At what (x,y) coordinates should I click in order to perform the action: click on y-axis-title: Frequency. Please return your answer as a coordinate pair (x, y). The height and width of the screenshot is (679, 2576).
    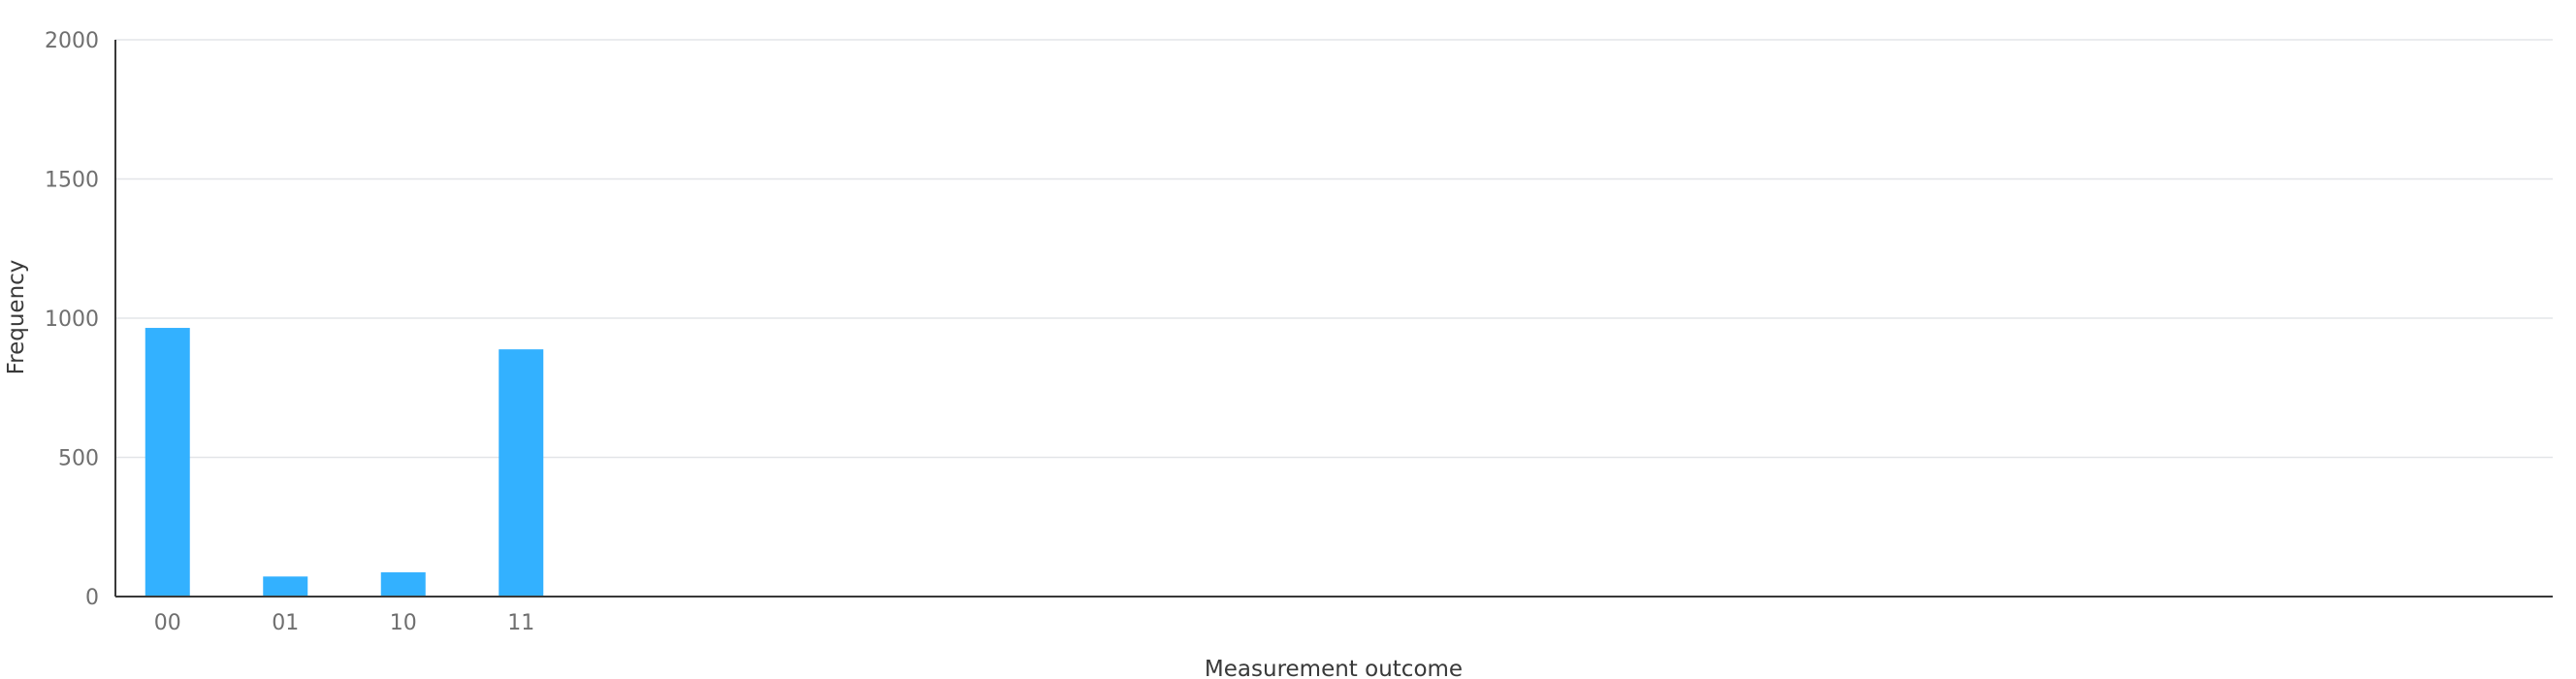
    Looking at the image, I should click on (16, 317).